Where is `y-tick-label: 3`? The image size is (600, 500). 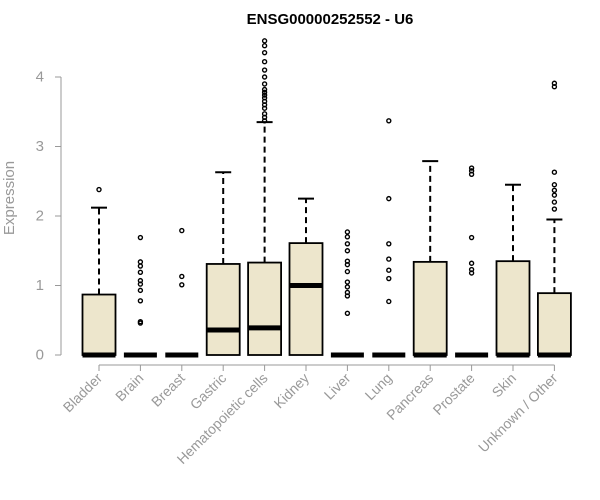
y-tick-label: 3 is located at coordinates (40, 146).